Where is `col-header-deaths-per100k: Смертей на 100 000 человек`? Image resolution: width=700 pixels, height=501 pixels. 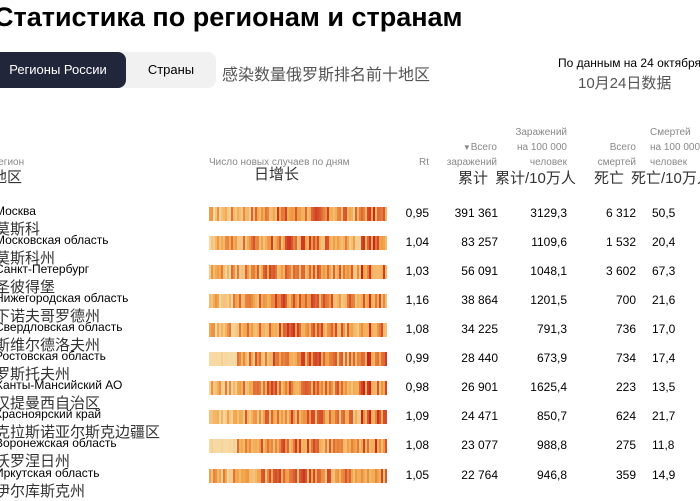
col-header-deaths-per100k: Смертей на 100 000 человек is located at coordinates (675, 147).